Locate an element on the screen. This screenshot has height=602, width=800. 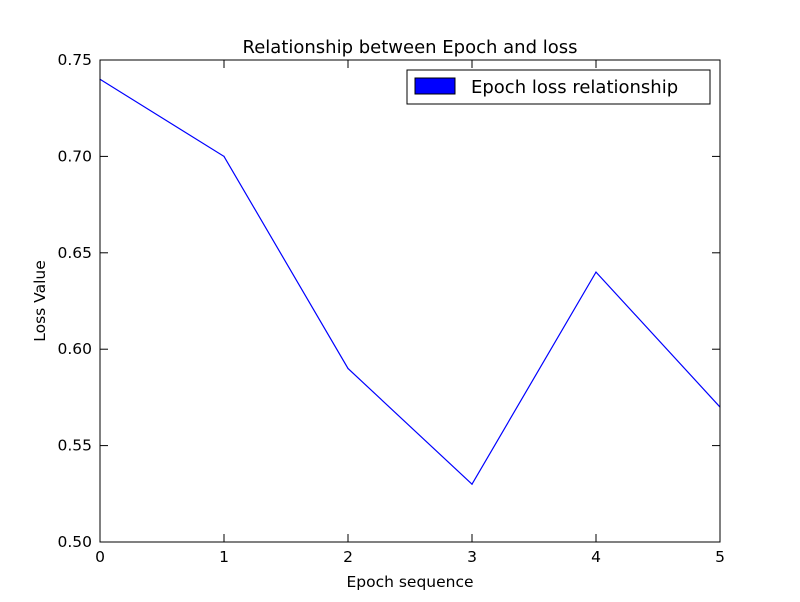
chart-title: Relationship between Epoch and loss is located at coordinates (410, 47).